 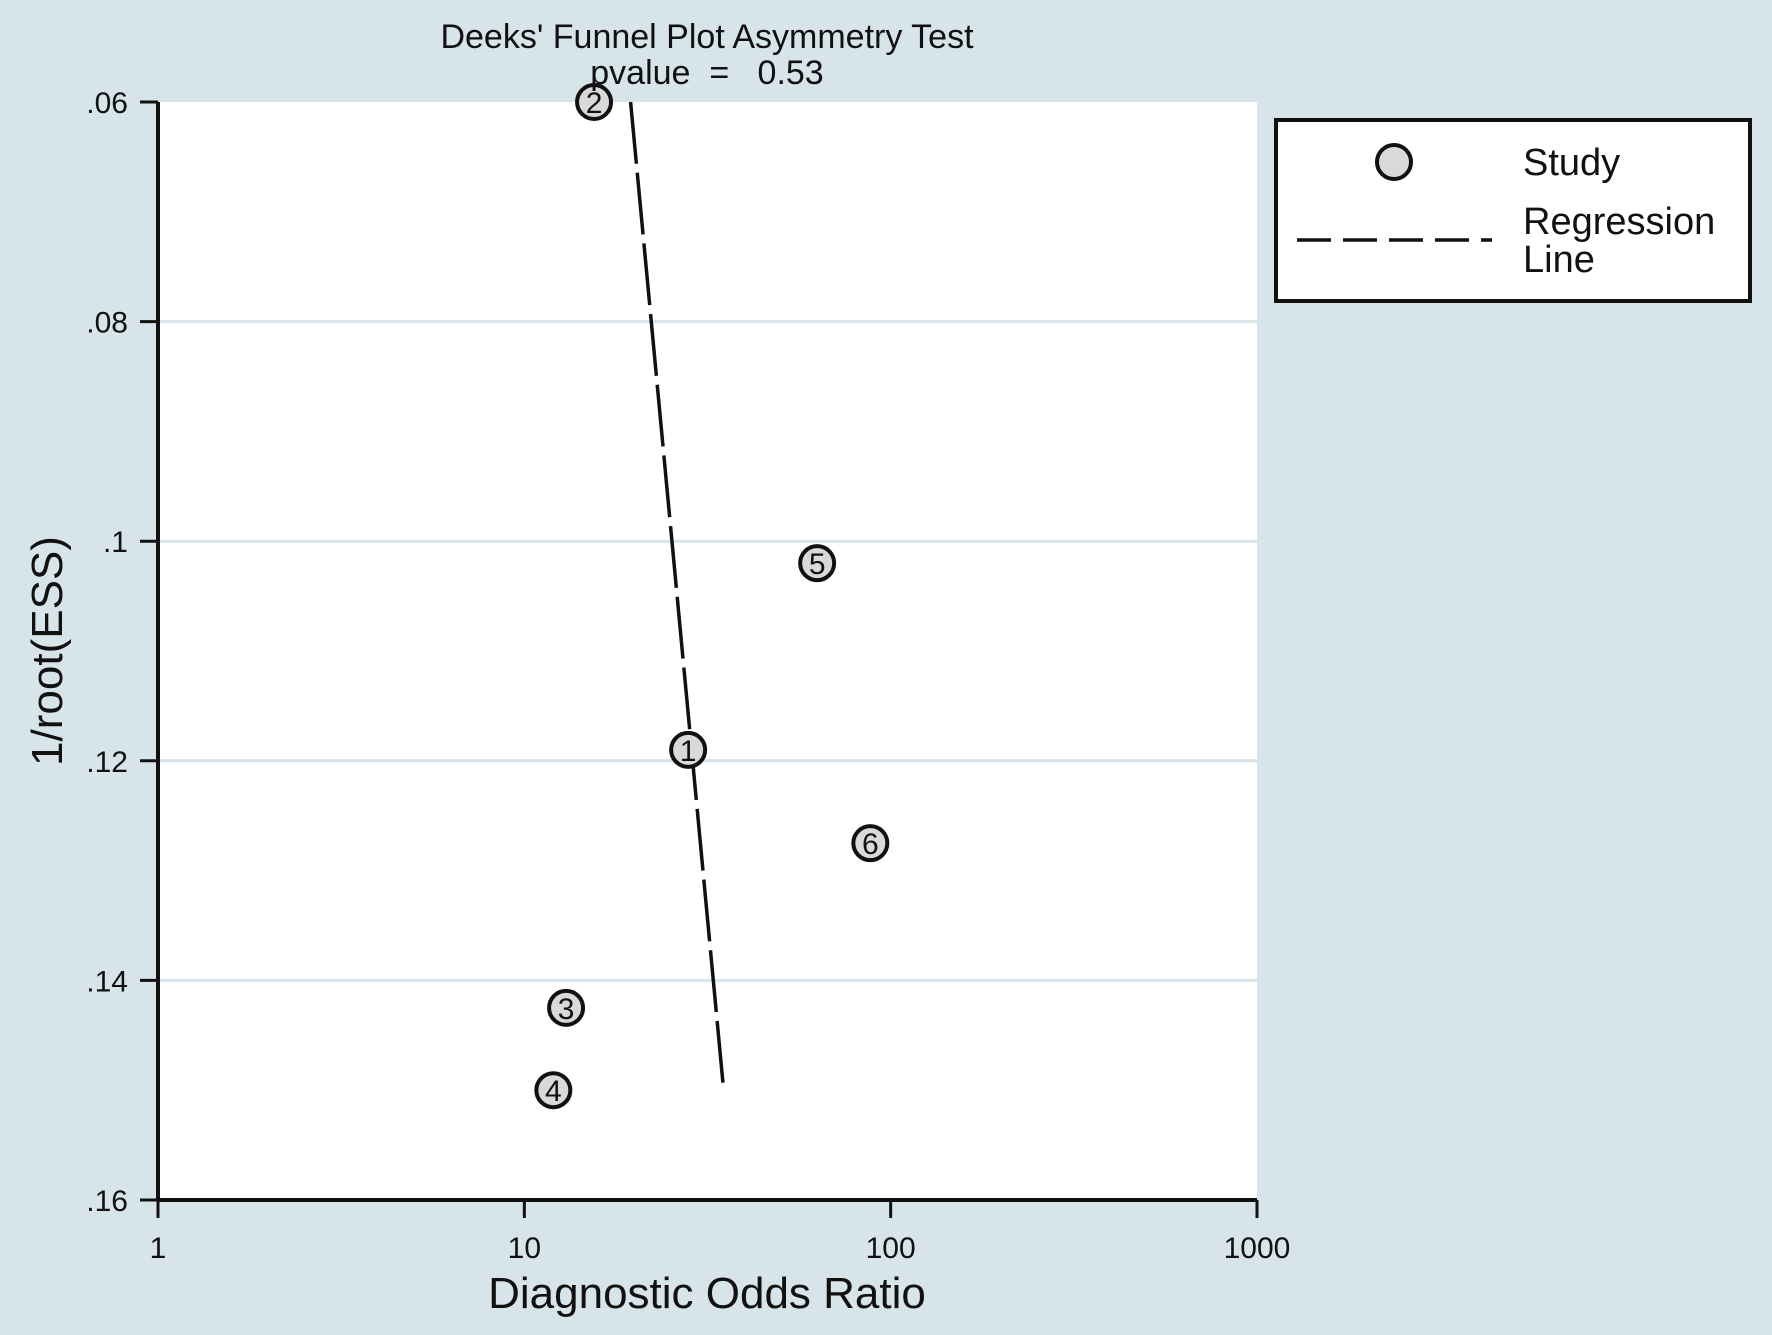 What do you see at coordinates (115, 542) in the screenshot?
I see `y-tick-label: .1` at bounding box center [115, 542].